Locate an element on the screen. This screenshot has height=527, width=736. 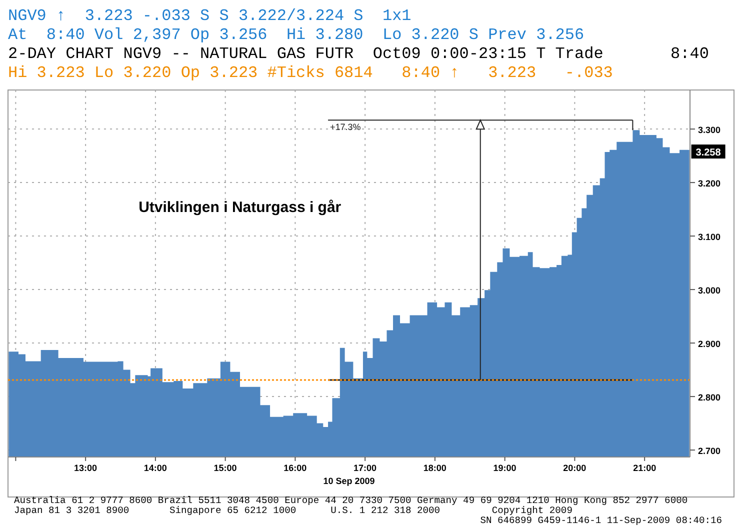
x-tick-label: 17:00 is located at coordinates (365, 468).